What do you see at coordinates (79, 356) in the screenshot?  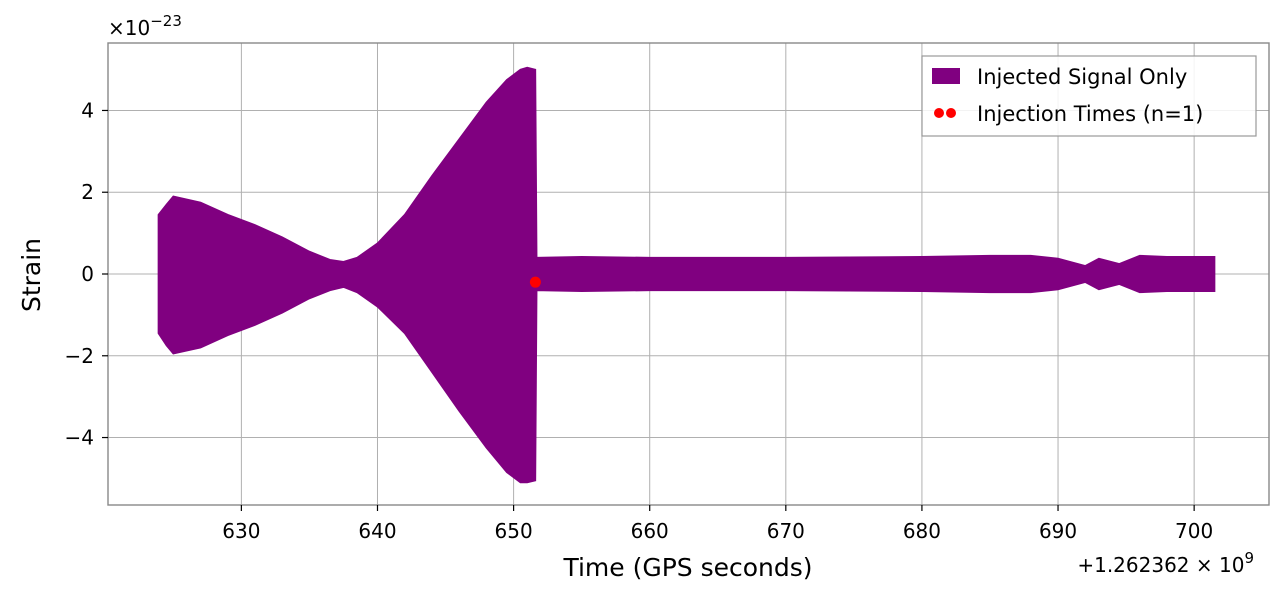 I see `y-tick-label: −2` at bounding box center [79, 356].